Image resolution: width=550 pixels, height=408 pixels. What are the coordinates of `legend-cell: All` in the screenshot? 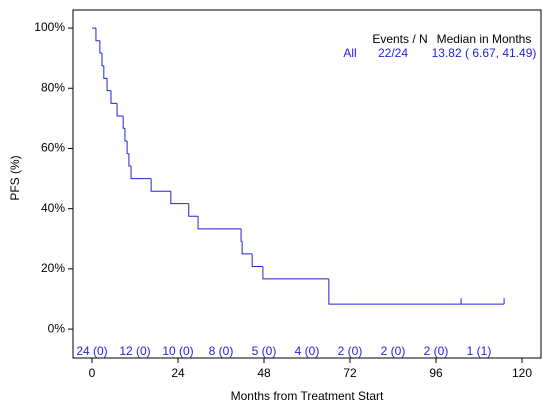 It's located at (349, 53).